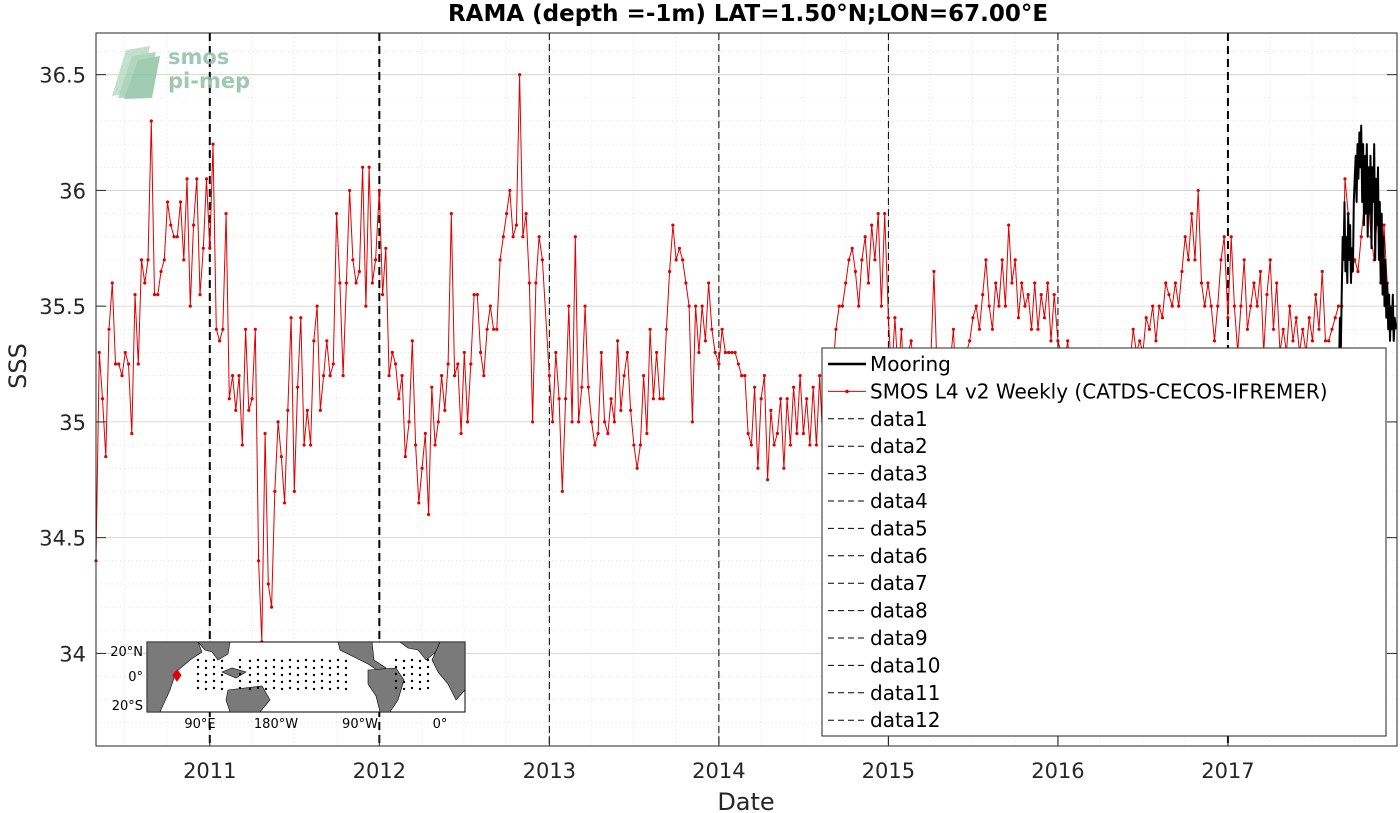 This screenshot has height=813, width=1400. What do you see at coordinates (136, 72) in the screenshot?
I see `logo-icon` at bounding box center [136, 72].